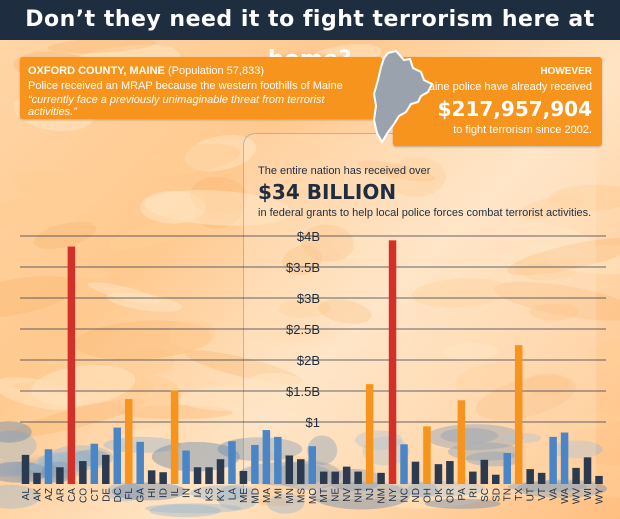 The width and height of the screenshot is (620, 519). What do you see at coordinates (266, 457) in the screenshot?
I see `bar-ma` at bounding box center [266, 457].